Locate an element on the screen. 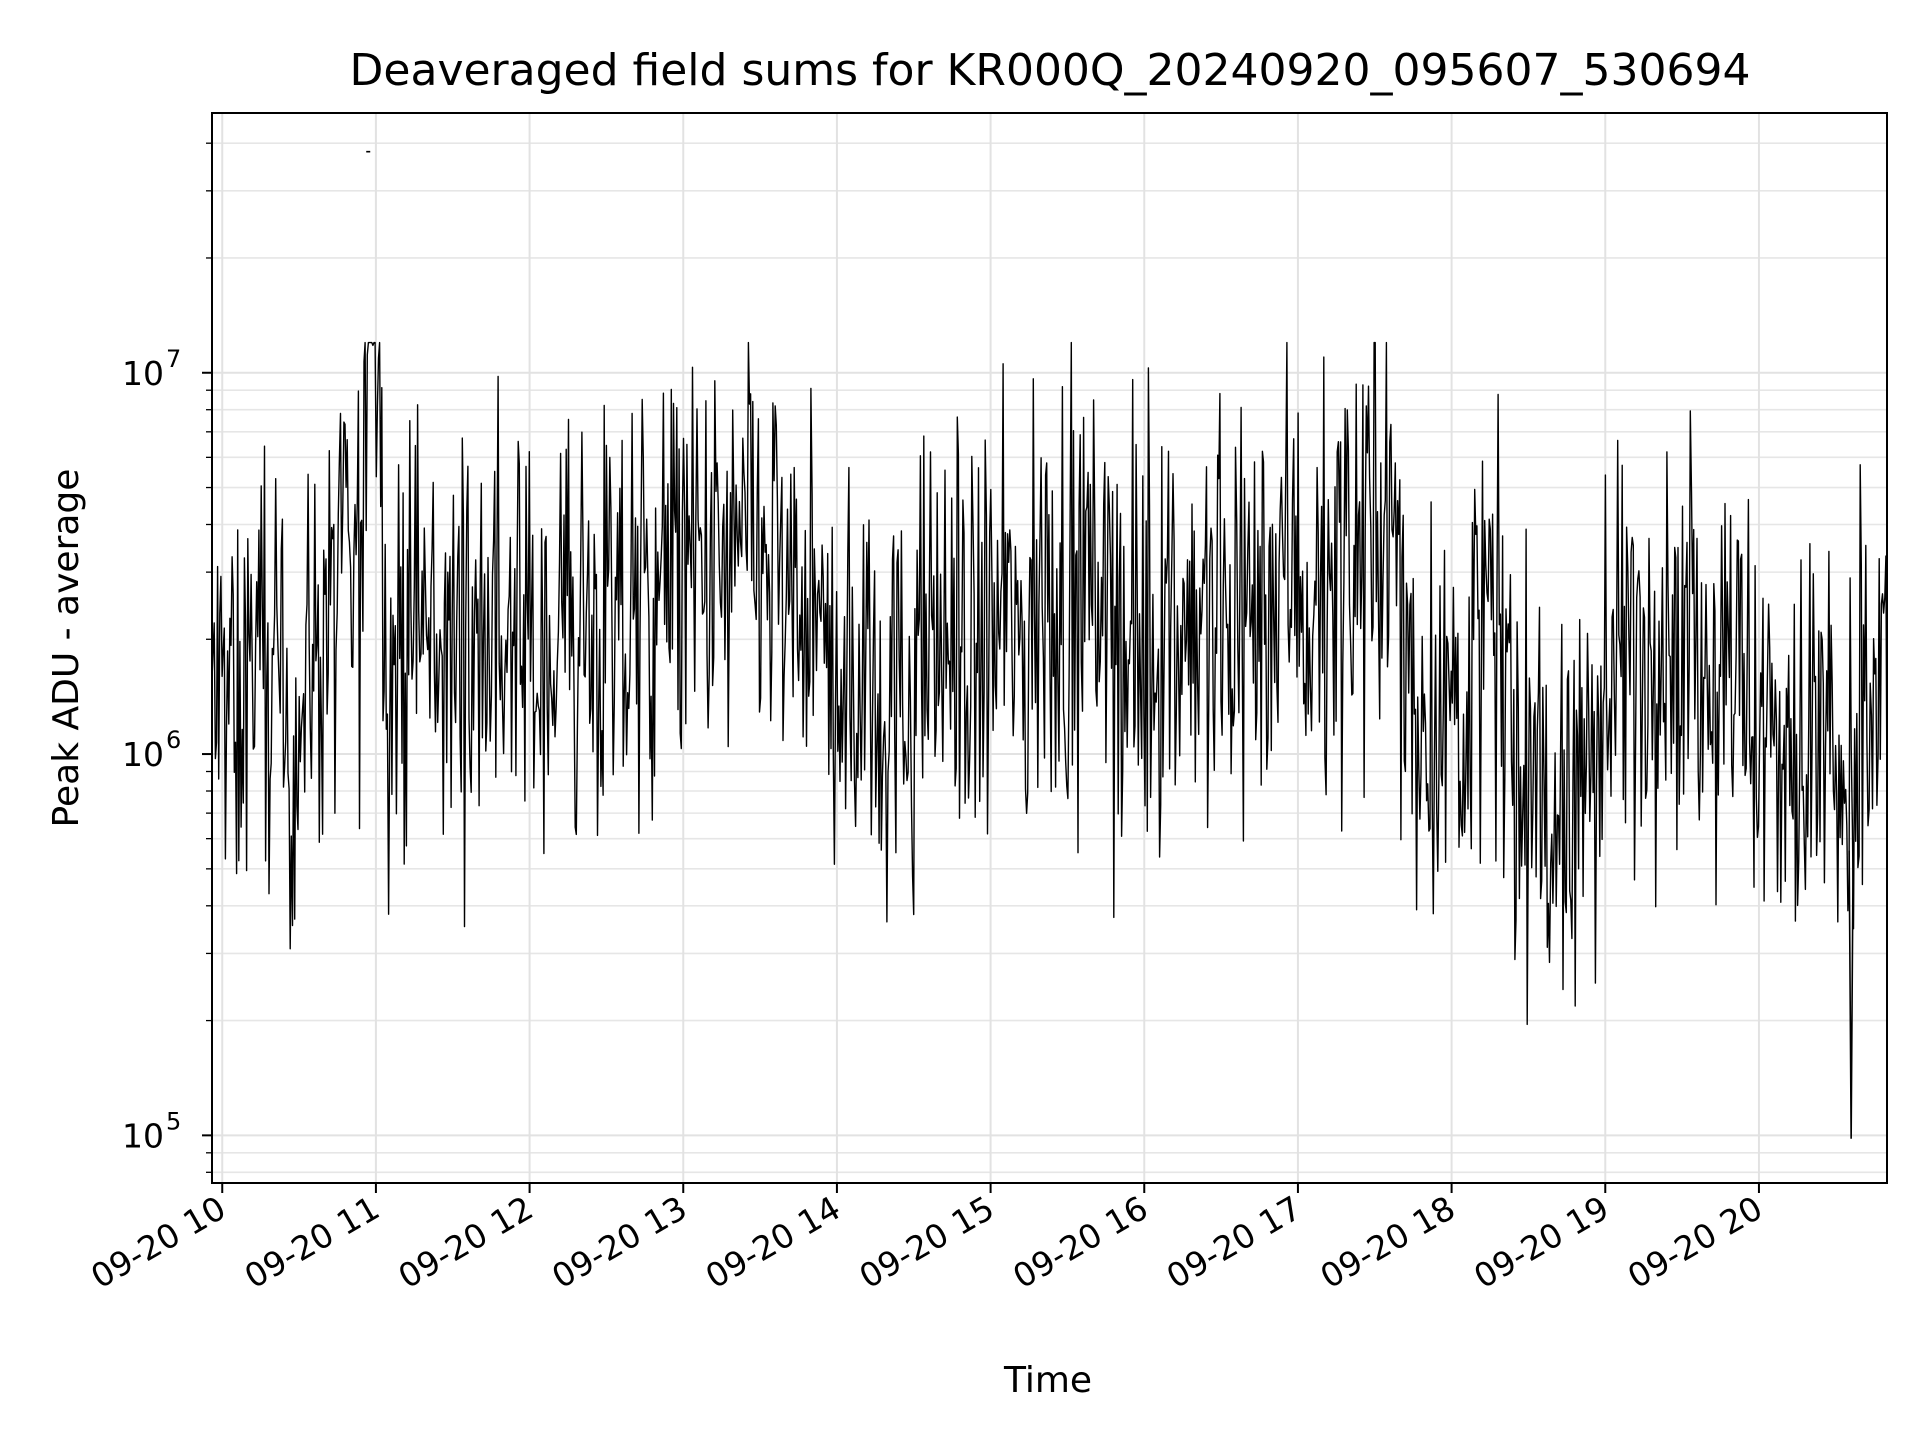 The width and height of the screenshot is (1920, 1440). x-tick-label: 09-20 13 is located at coordinates (619, 1242).